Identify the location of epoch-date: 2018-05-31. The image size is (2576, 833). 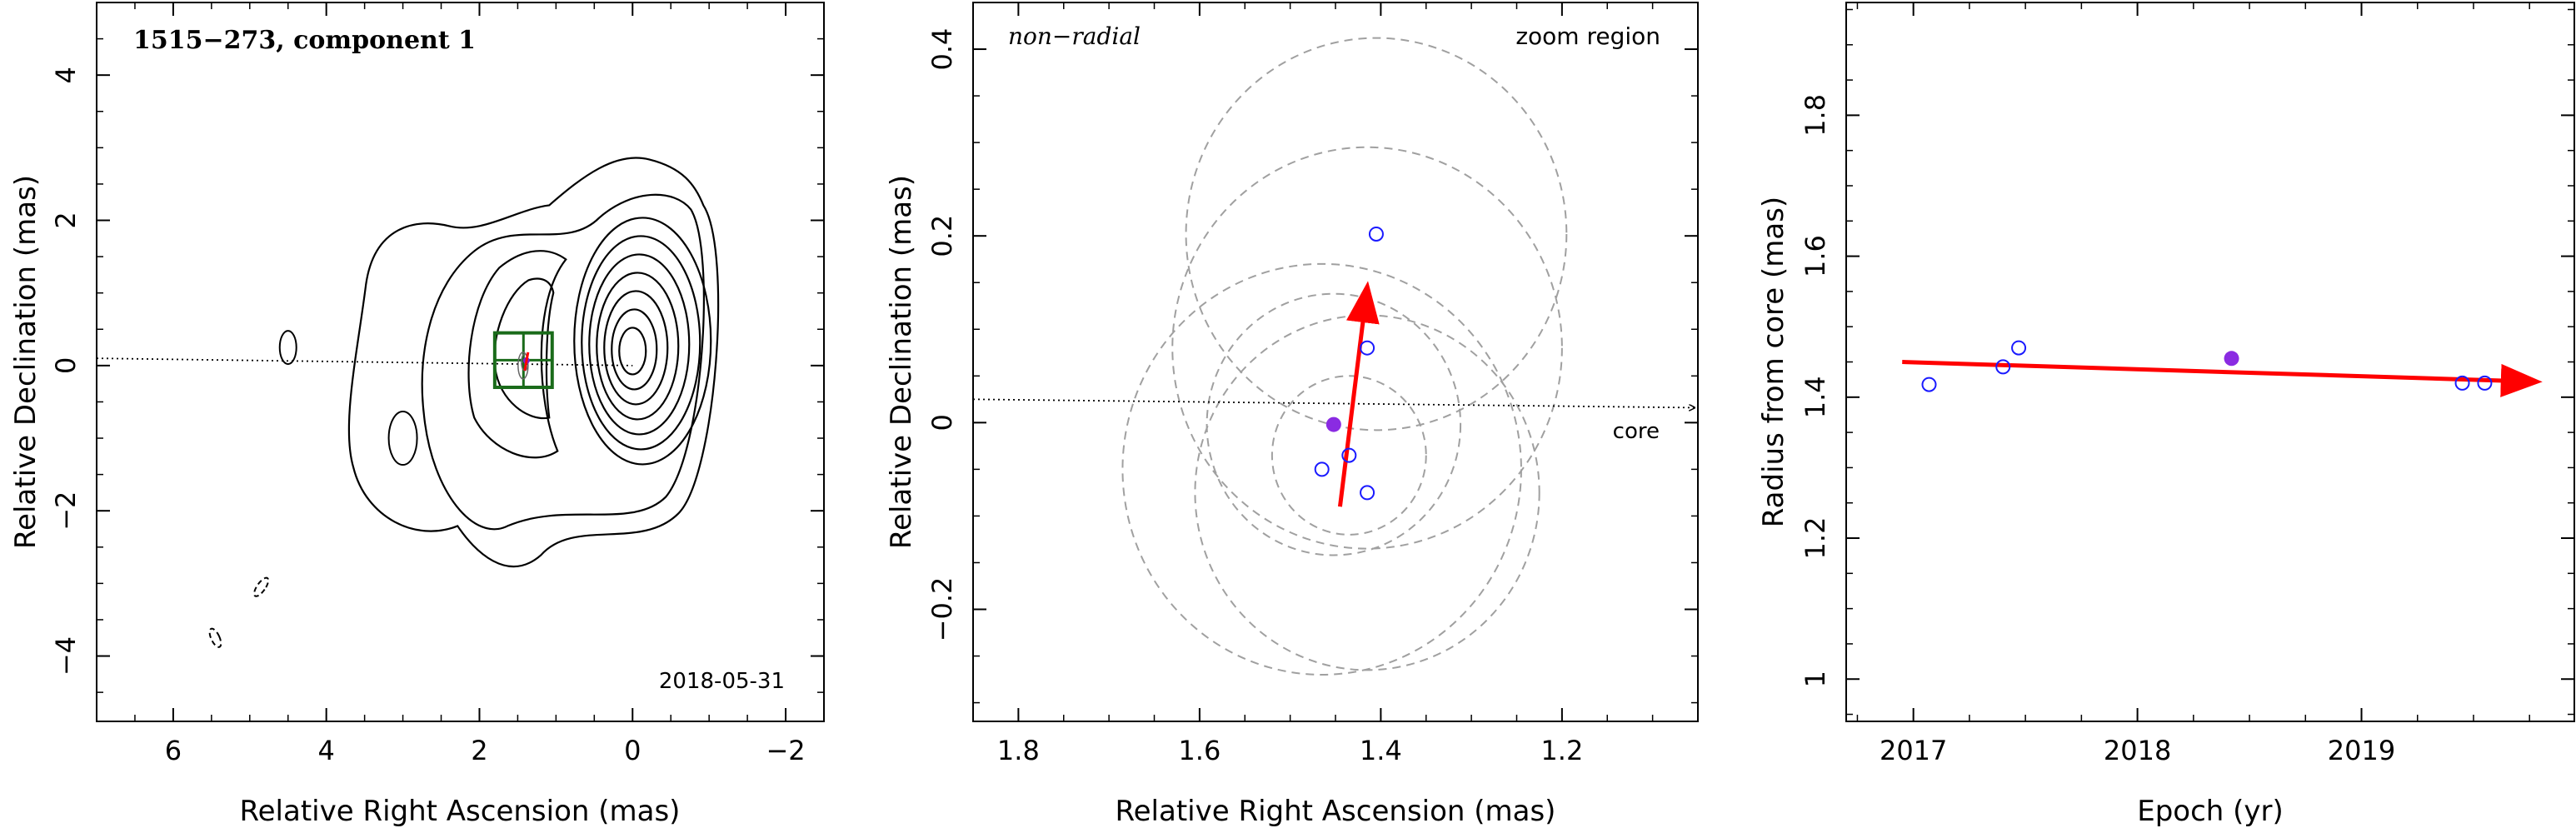
(722, 681).